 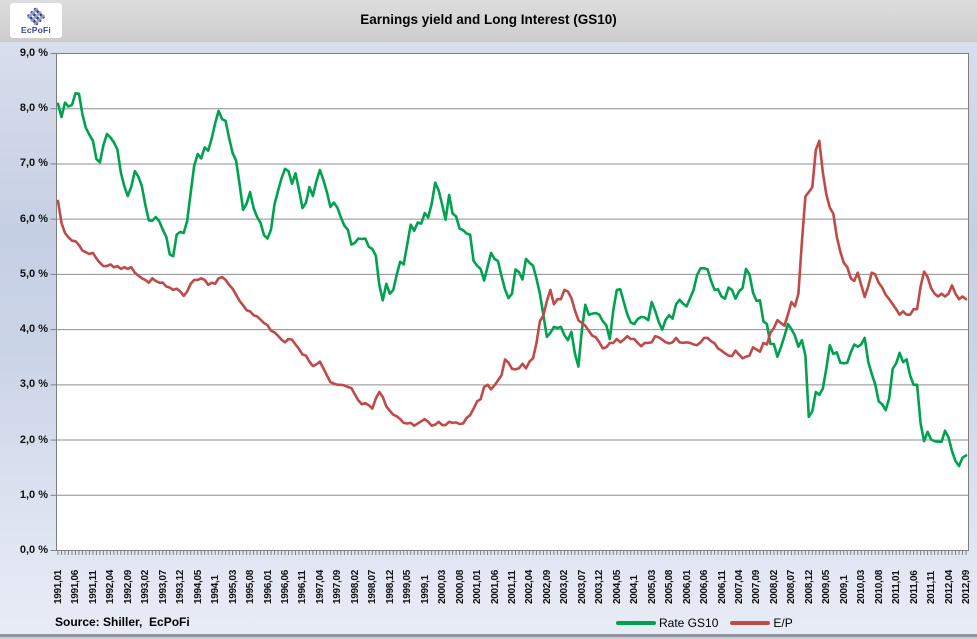 What do you see at coordinates (390, 586) in the screenshot?
I see `x-axis-label: 1998,12` at bounding box center [390, 586].